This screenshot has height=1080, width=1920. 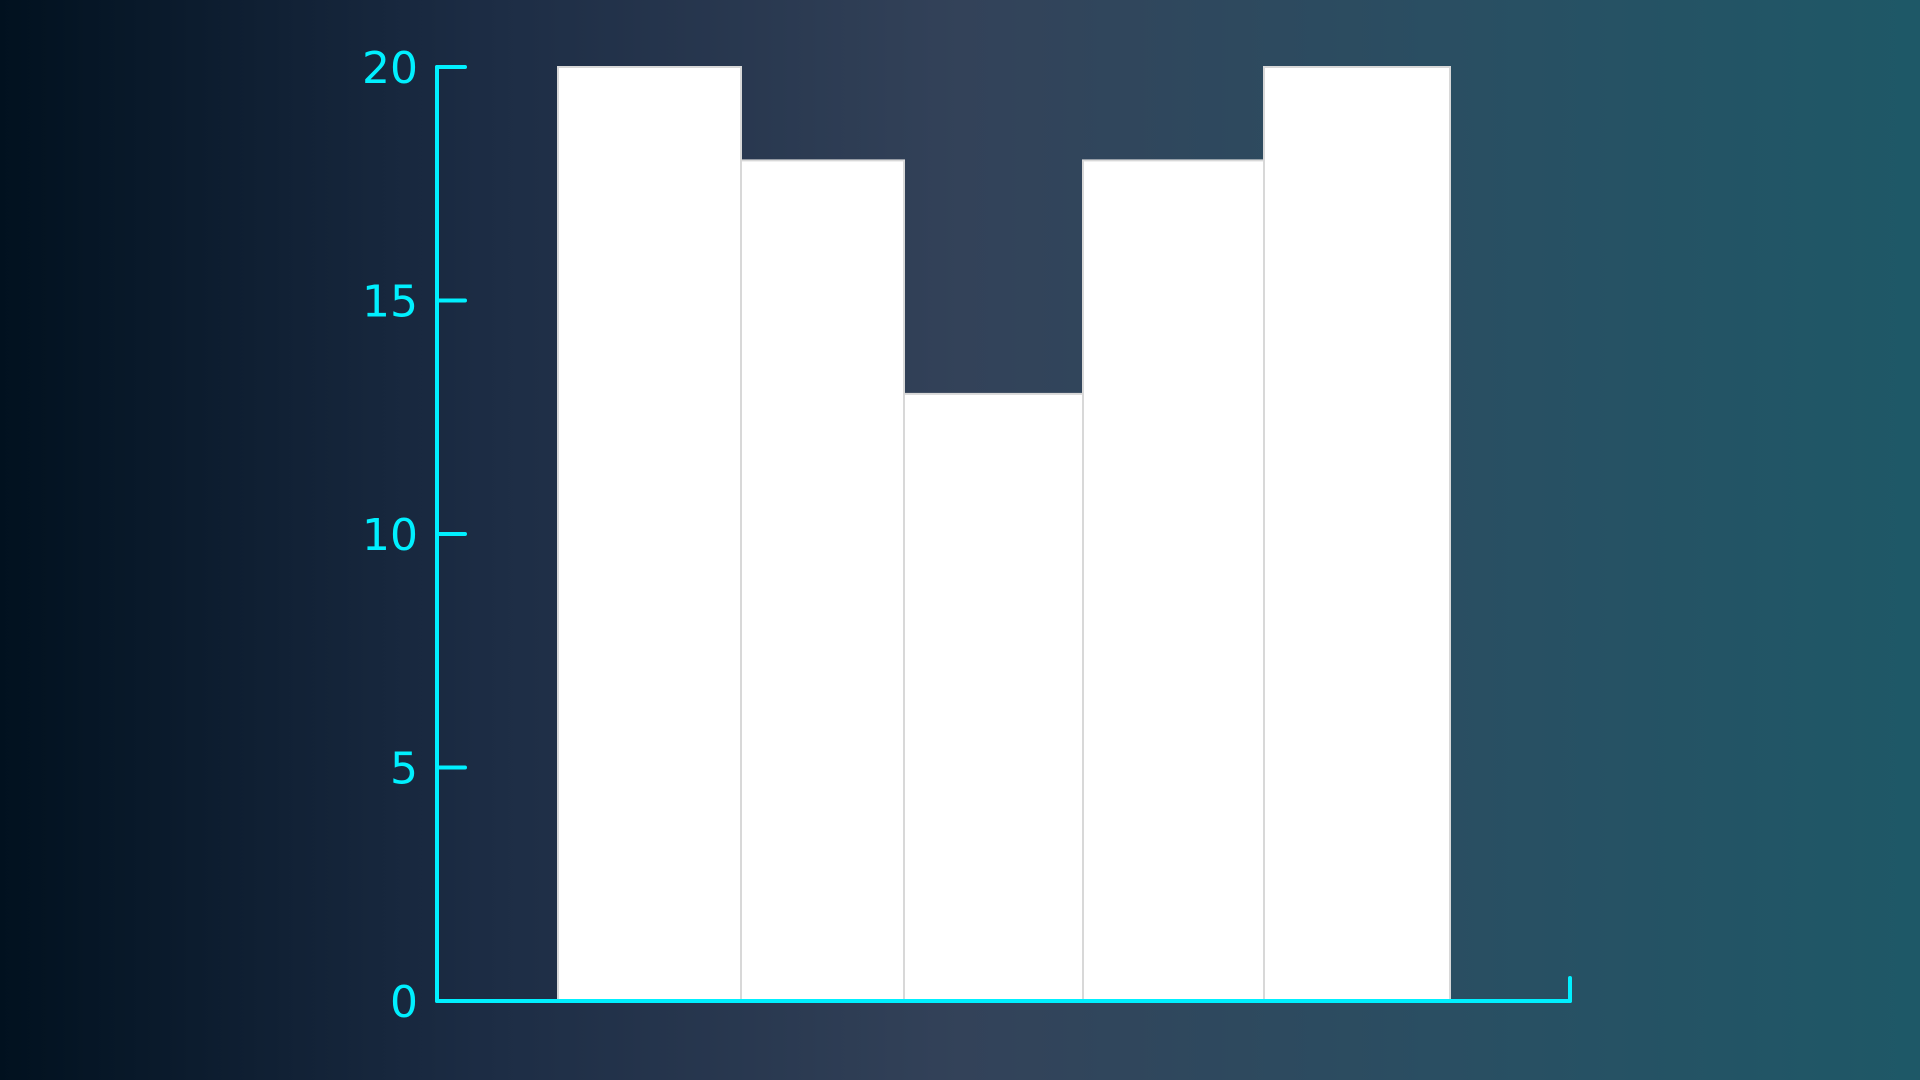 What do you see at coordinates (390, 535) in the screenshot?
I see `y-tick-label-10: 10` at bounding box center [390, 535].